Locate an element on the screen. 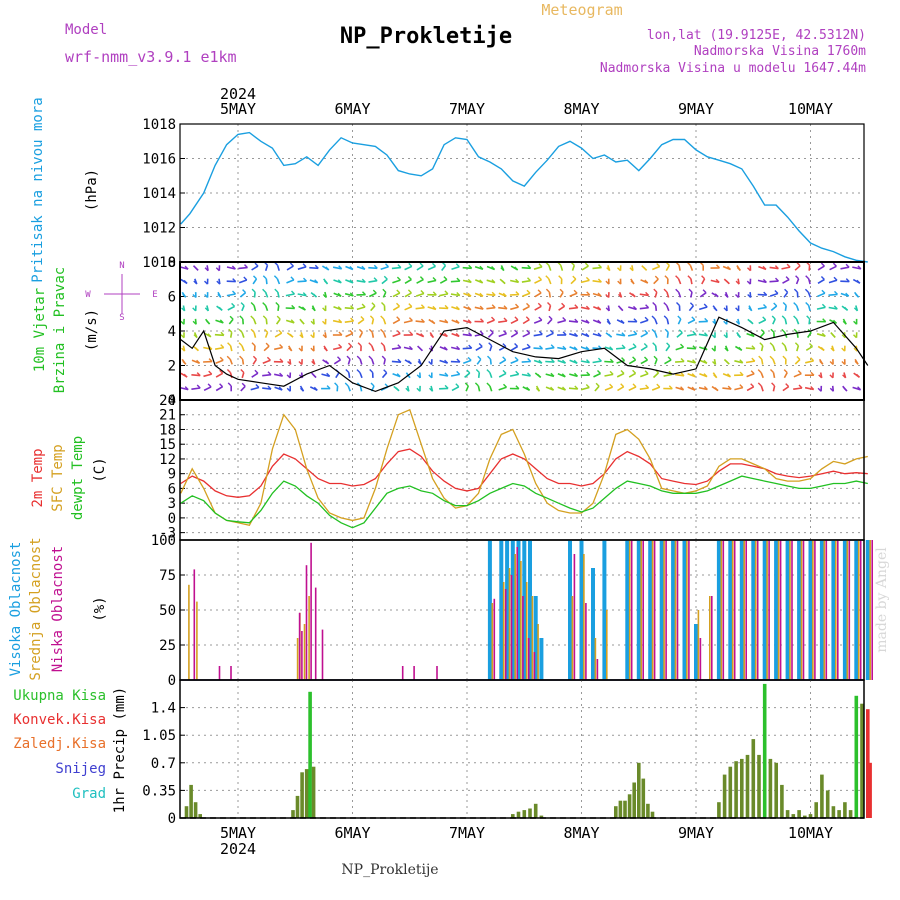 The width and height of the screenshot is (900, 900). meteogram-label: Meteogram is located at coordinates (581, 10).